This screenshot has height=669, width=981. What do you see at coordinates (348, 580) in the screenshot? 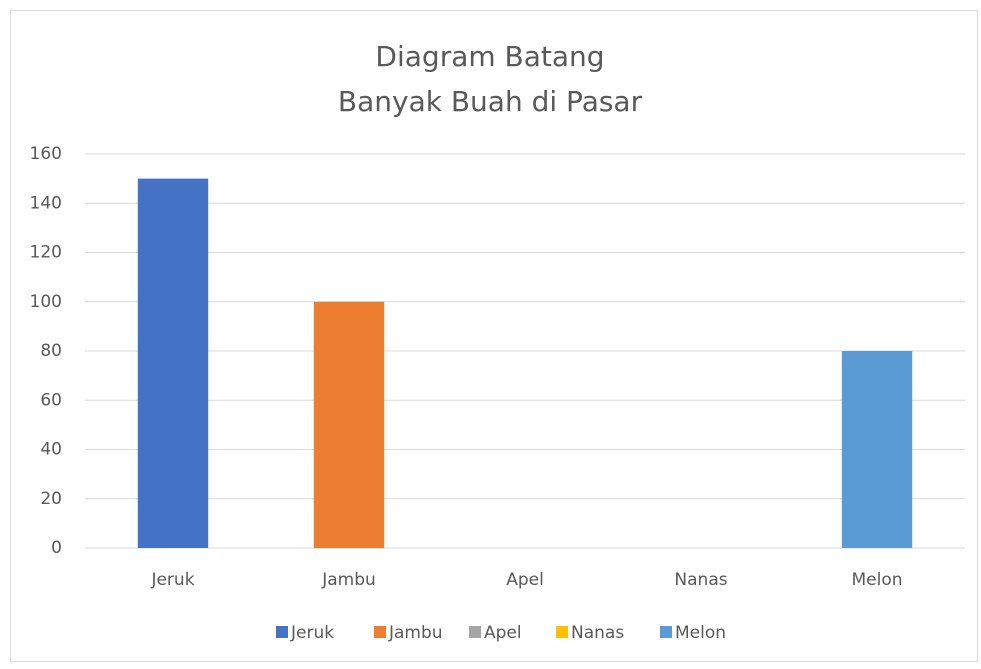
I see `x-tick-label: Jambu` at bounding box center [348, 580].